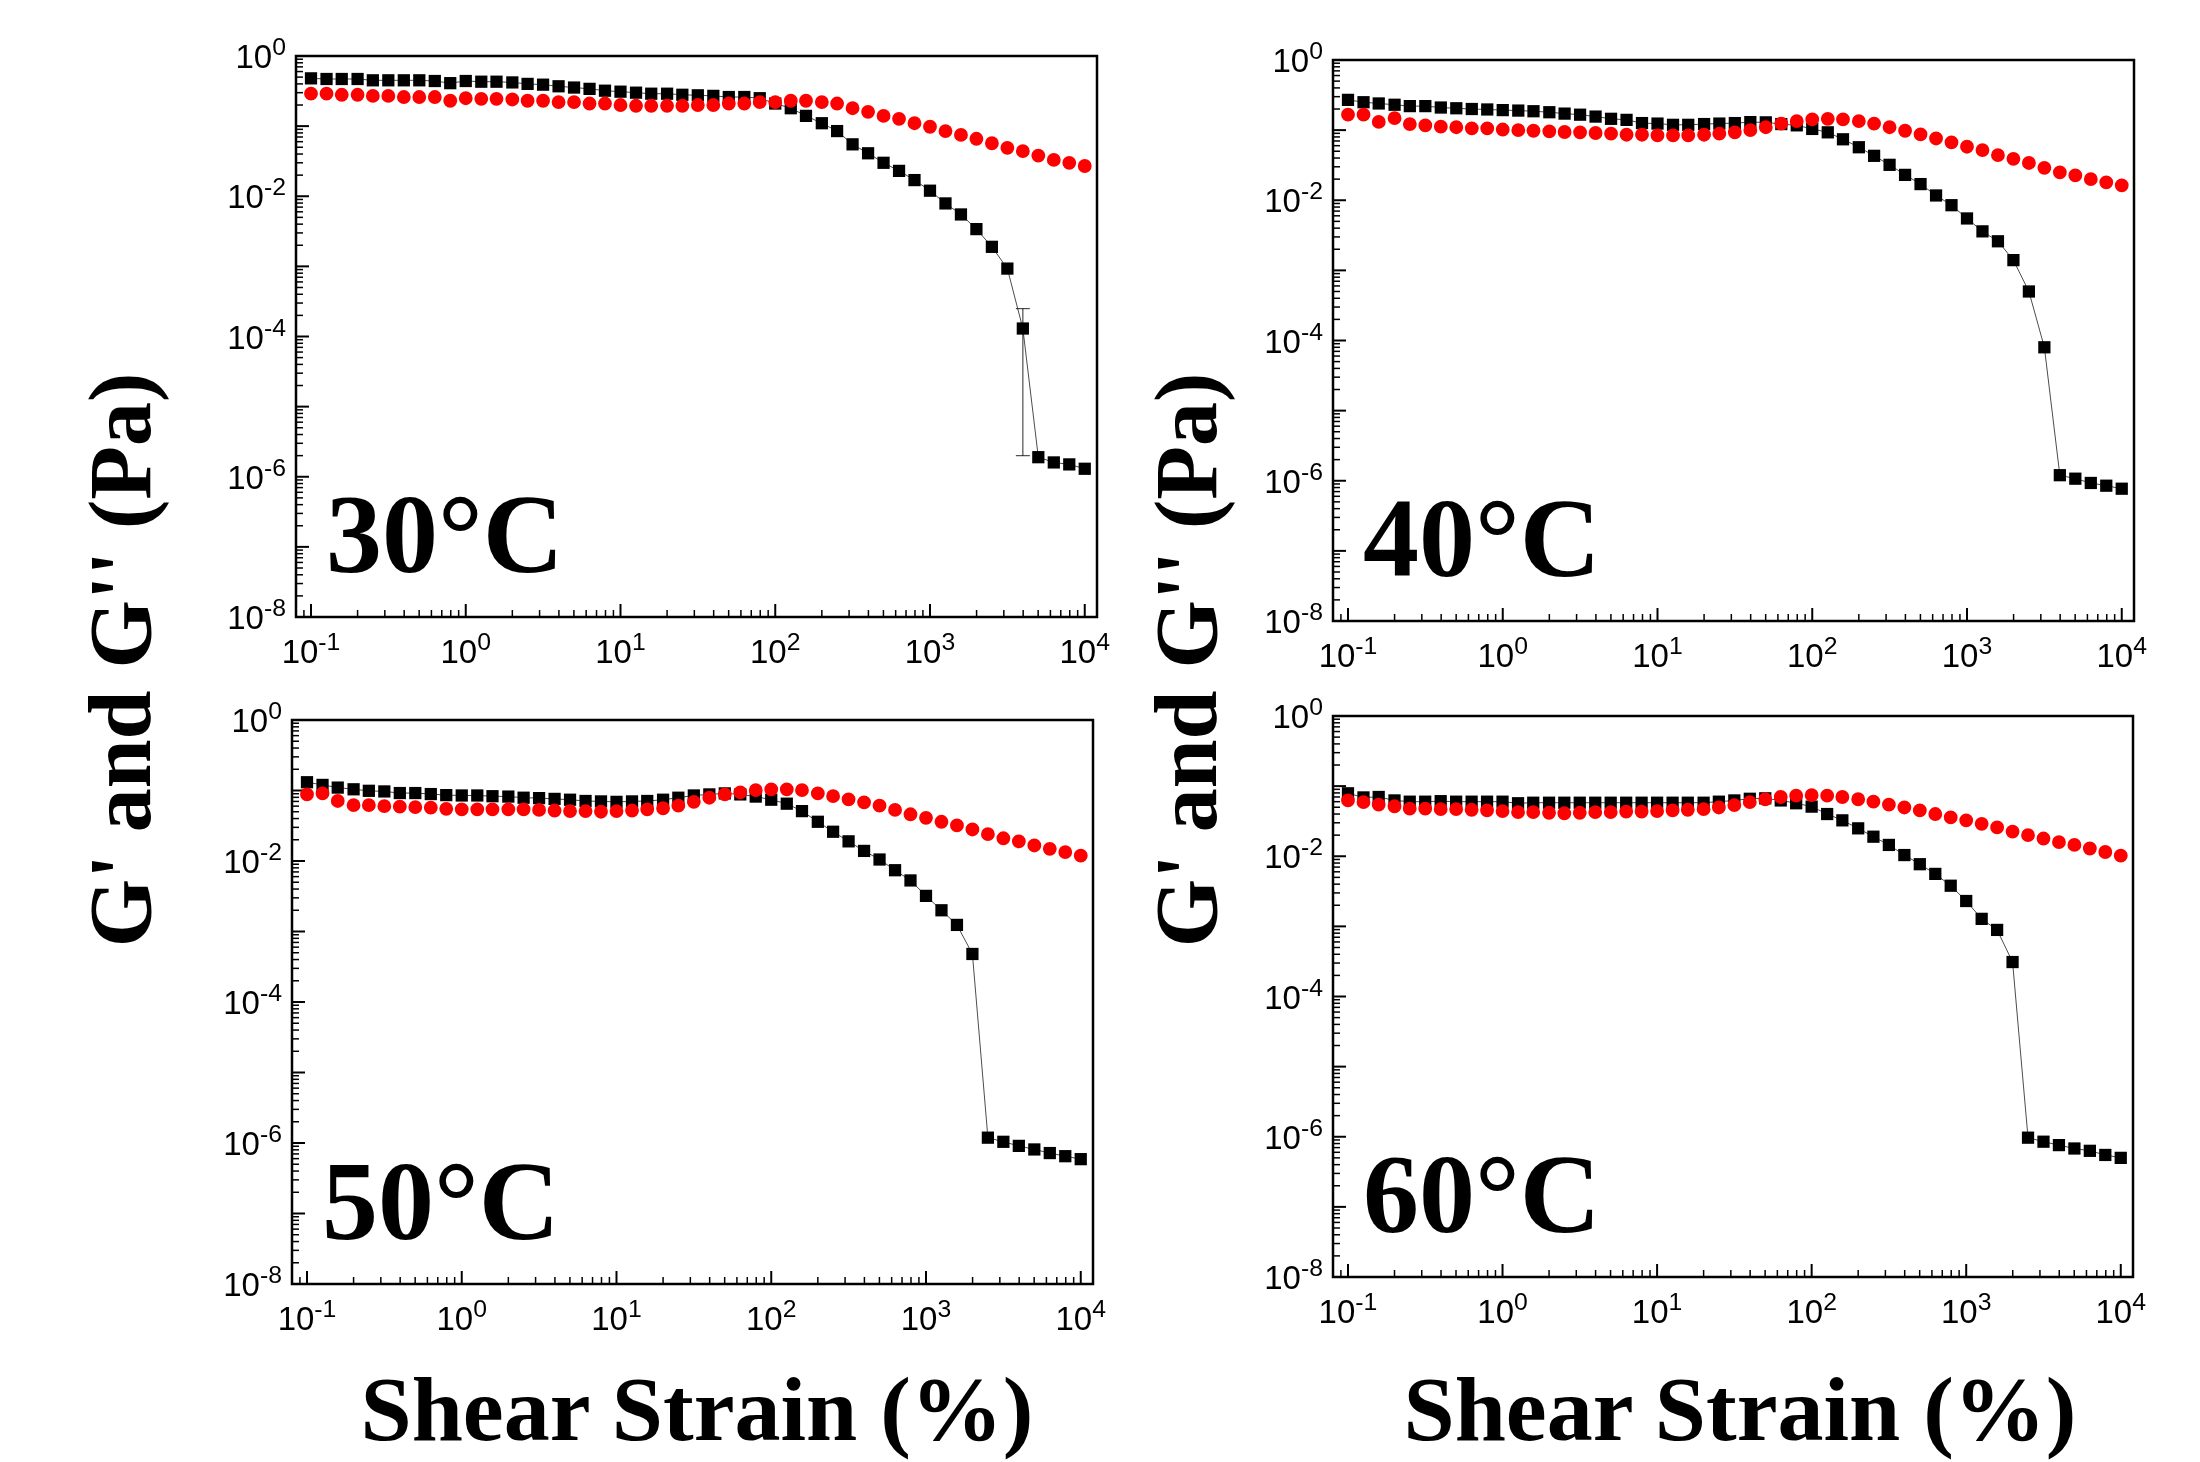 The image size is (2200, 1462). Describe the element at coordinates (1482, 538) in the screenshot. I see `annotation: 40°C` at that location.